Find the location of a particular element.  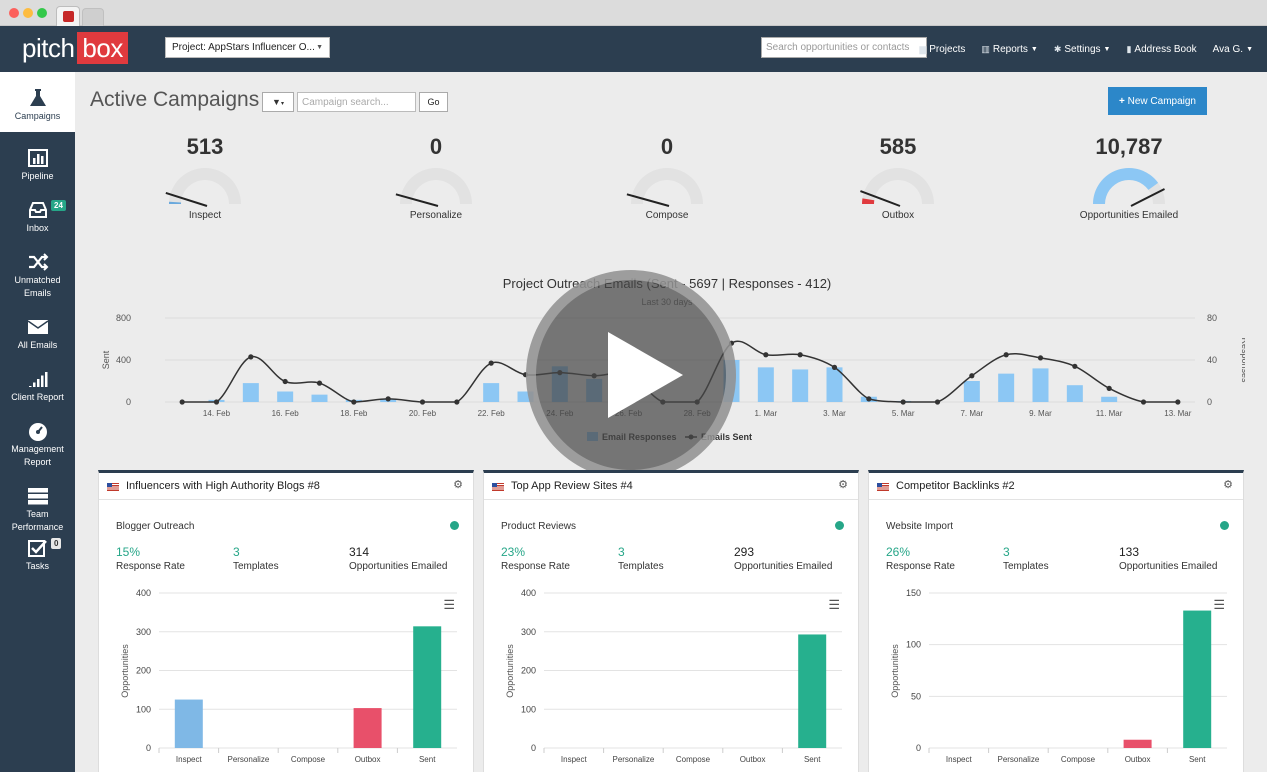

stat-templates: 3 Templates is located at coordinates (641, 558).